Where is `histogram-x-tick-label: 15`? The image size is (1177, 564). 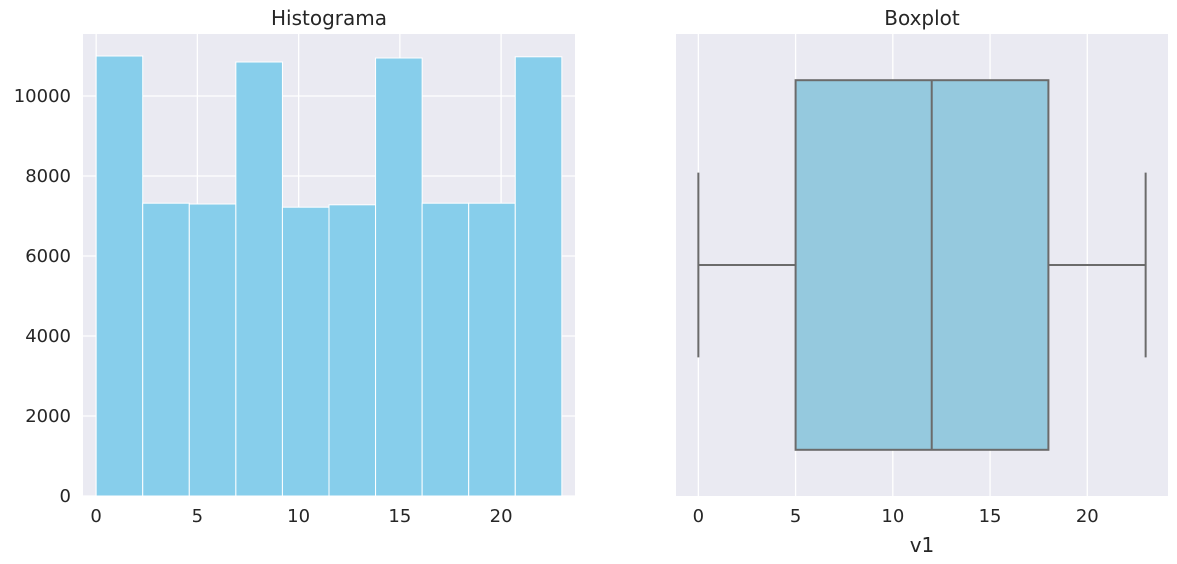
histogram-x-tick-label: 15 is located at coordinates (399, 516).